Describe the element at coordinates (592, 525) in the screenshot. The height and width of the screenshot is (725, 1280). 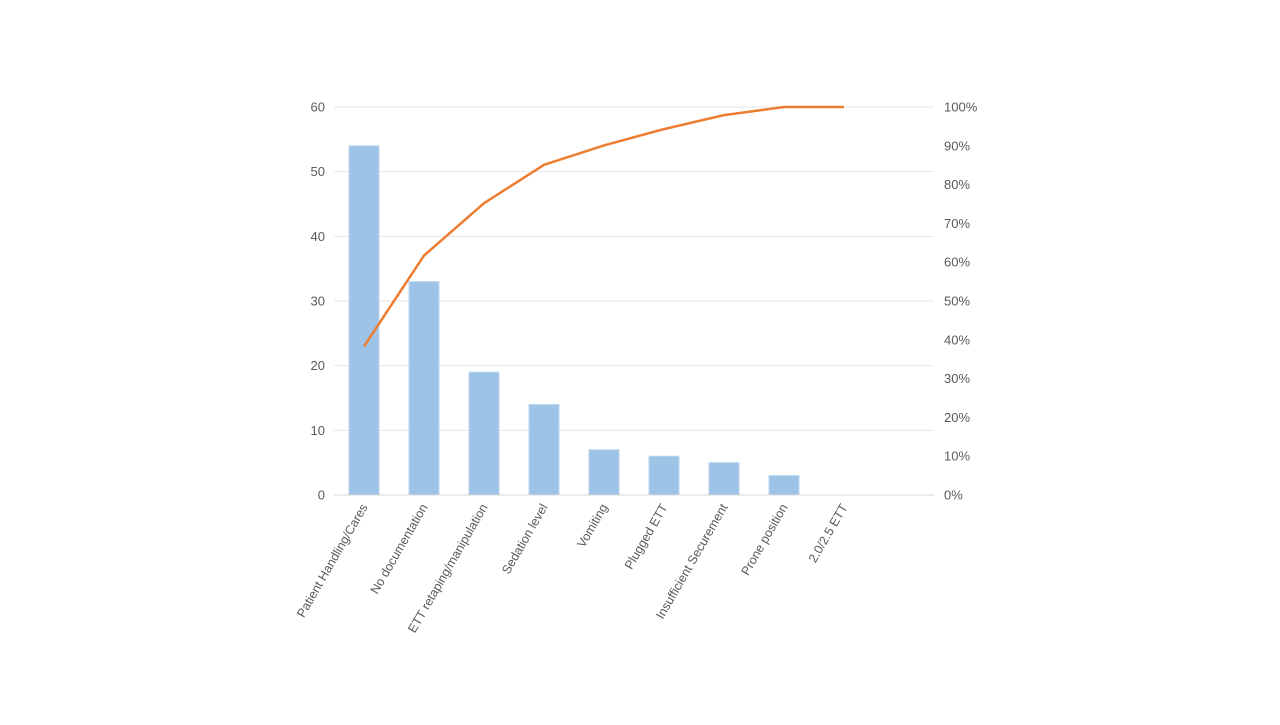
I see `category-label: Vomiting` at that location.